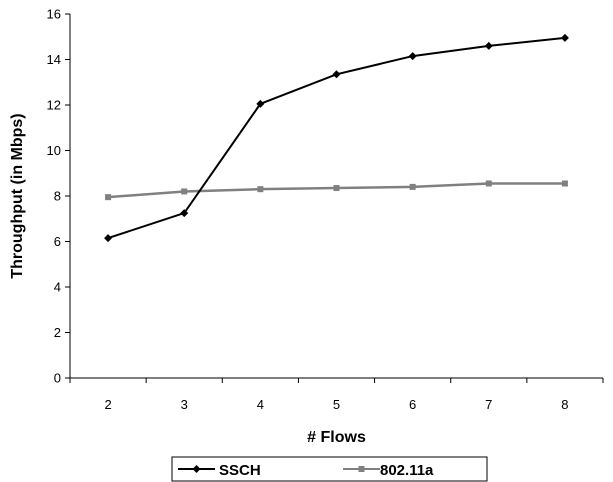 The image size is (613, 482). Describe the element at coordinates (54, 59) in the screenshot. I see `y-tick-label: 14` at that location.